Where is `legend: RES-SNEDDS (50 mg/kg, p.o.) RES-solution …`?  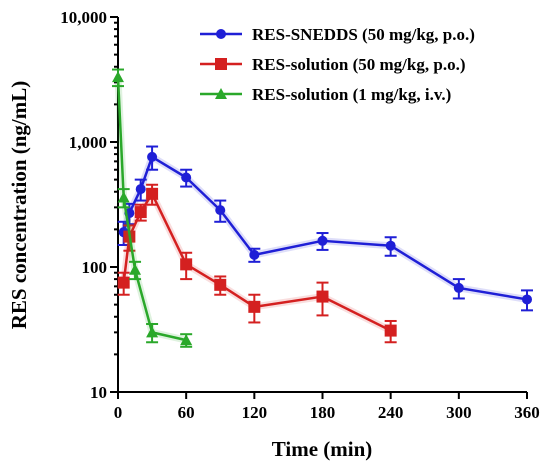 legend: RES-SNEDDS (50 mg/kg, p.o.) RES-solution … is located at coordinates (337, 64).